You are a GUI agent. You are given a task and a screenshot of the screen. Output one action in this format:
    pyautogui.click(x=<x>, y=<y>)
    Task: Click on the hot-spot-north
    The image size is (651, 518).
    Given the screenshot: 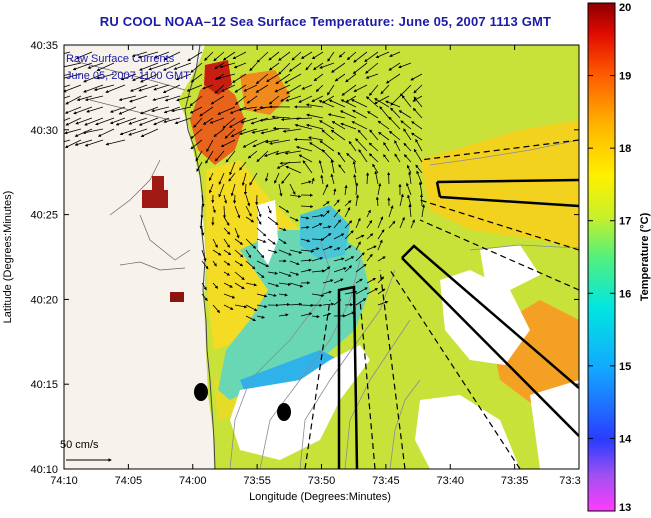 What is the action you would take?
    pyautogui.click(x=217, y=121)
    